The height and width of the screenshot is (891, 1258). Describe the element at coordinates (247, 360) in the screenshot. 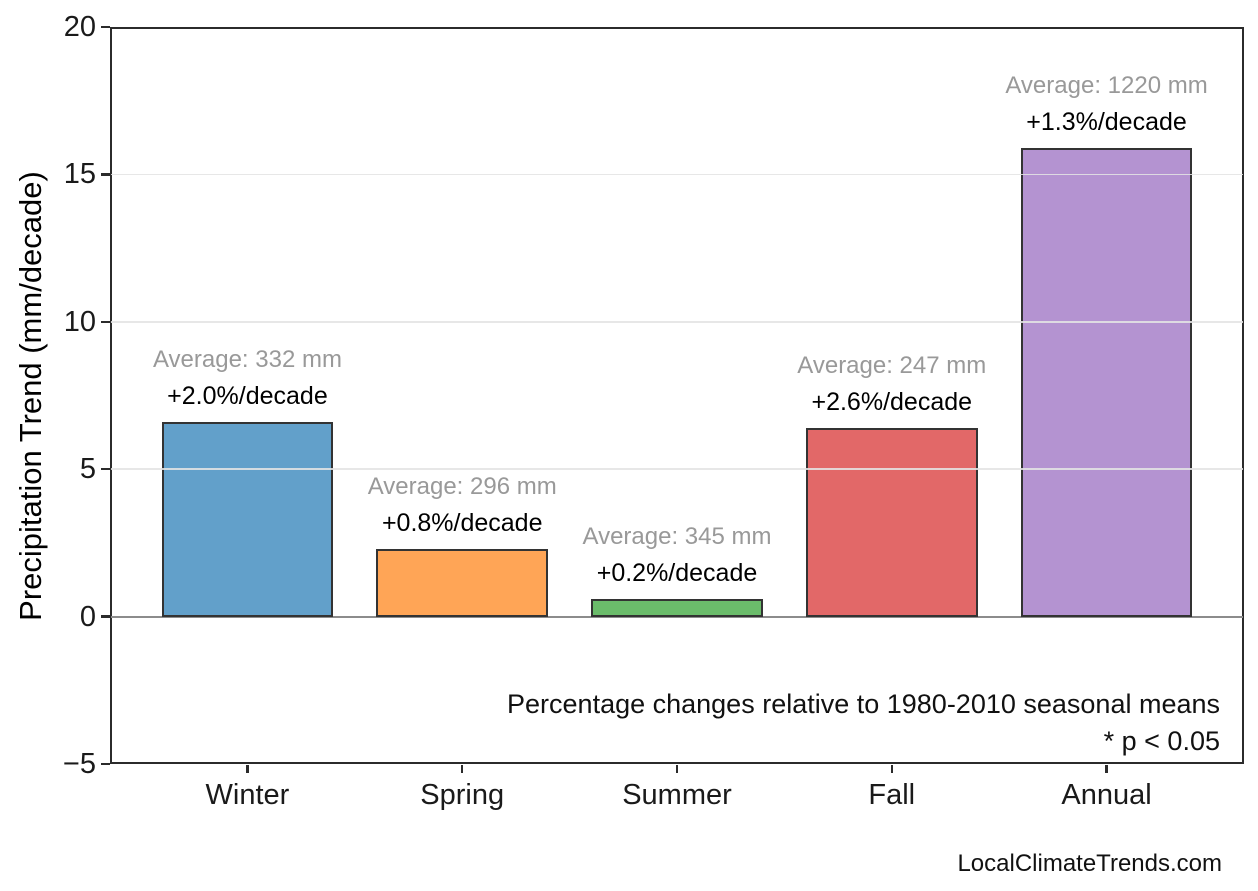

I see `annotation-average-label: Average: 332 mm` at that location.